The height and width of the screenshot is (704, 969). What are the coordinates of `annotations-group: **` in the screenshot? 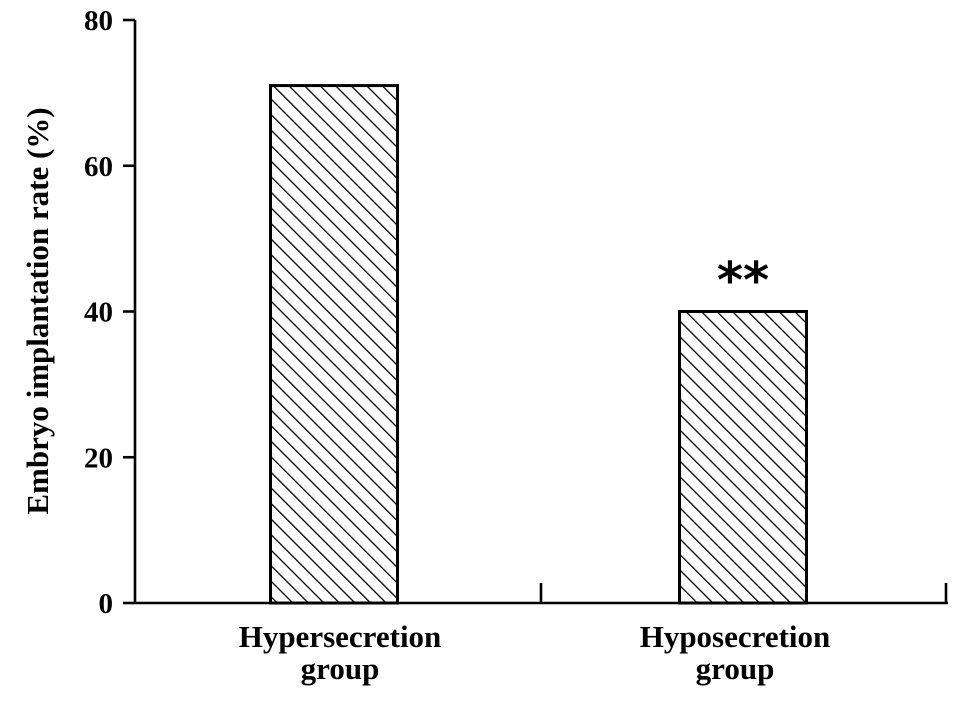 It's located at (743, 281).